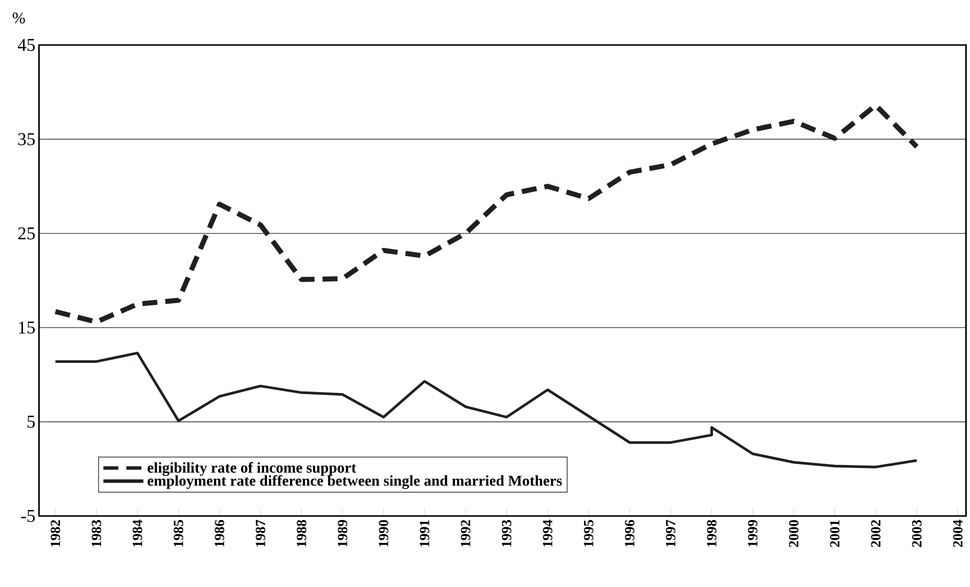  I want to click on x-tick-label: 1983, so click(97, 533).